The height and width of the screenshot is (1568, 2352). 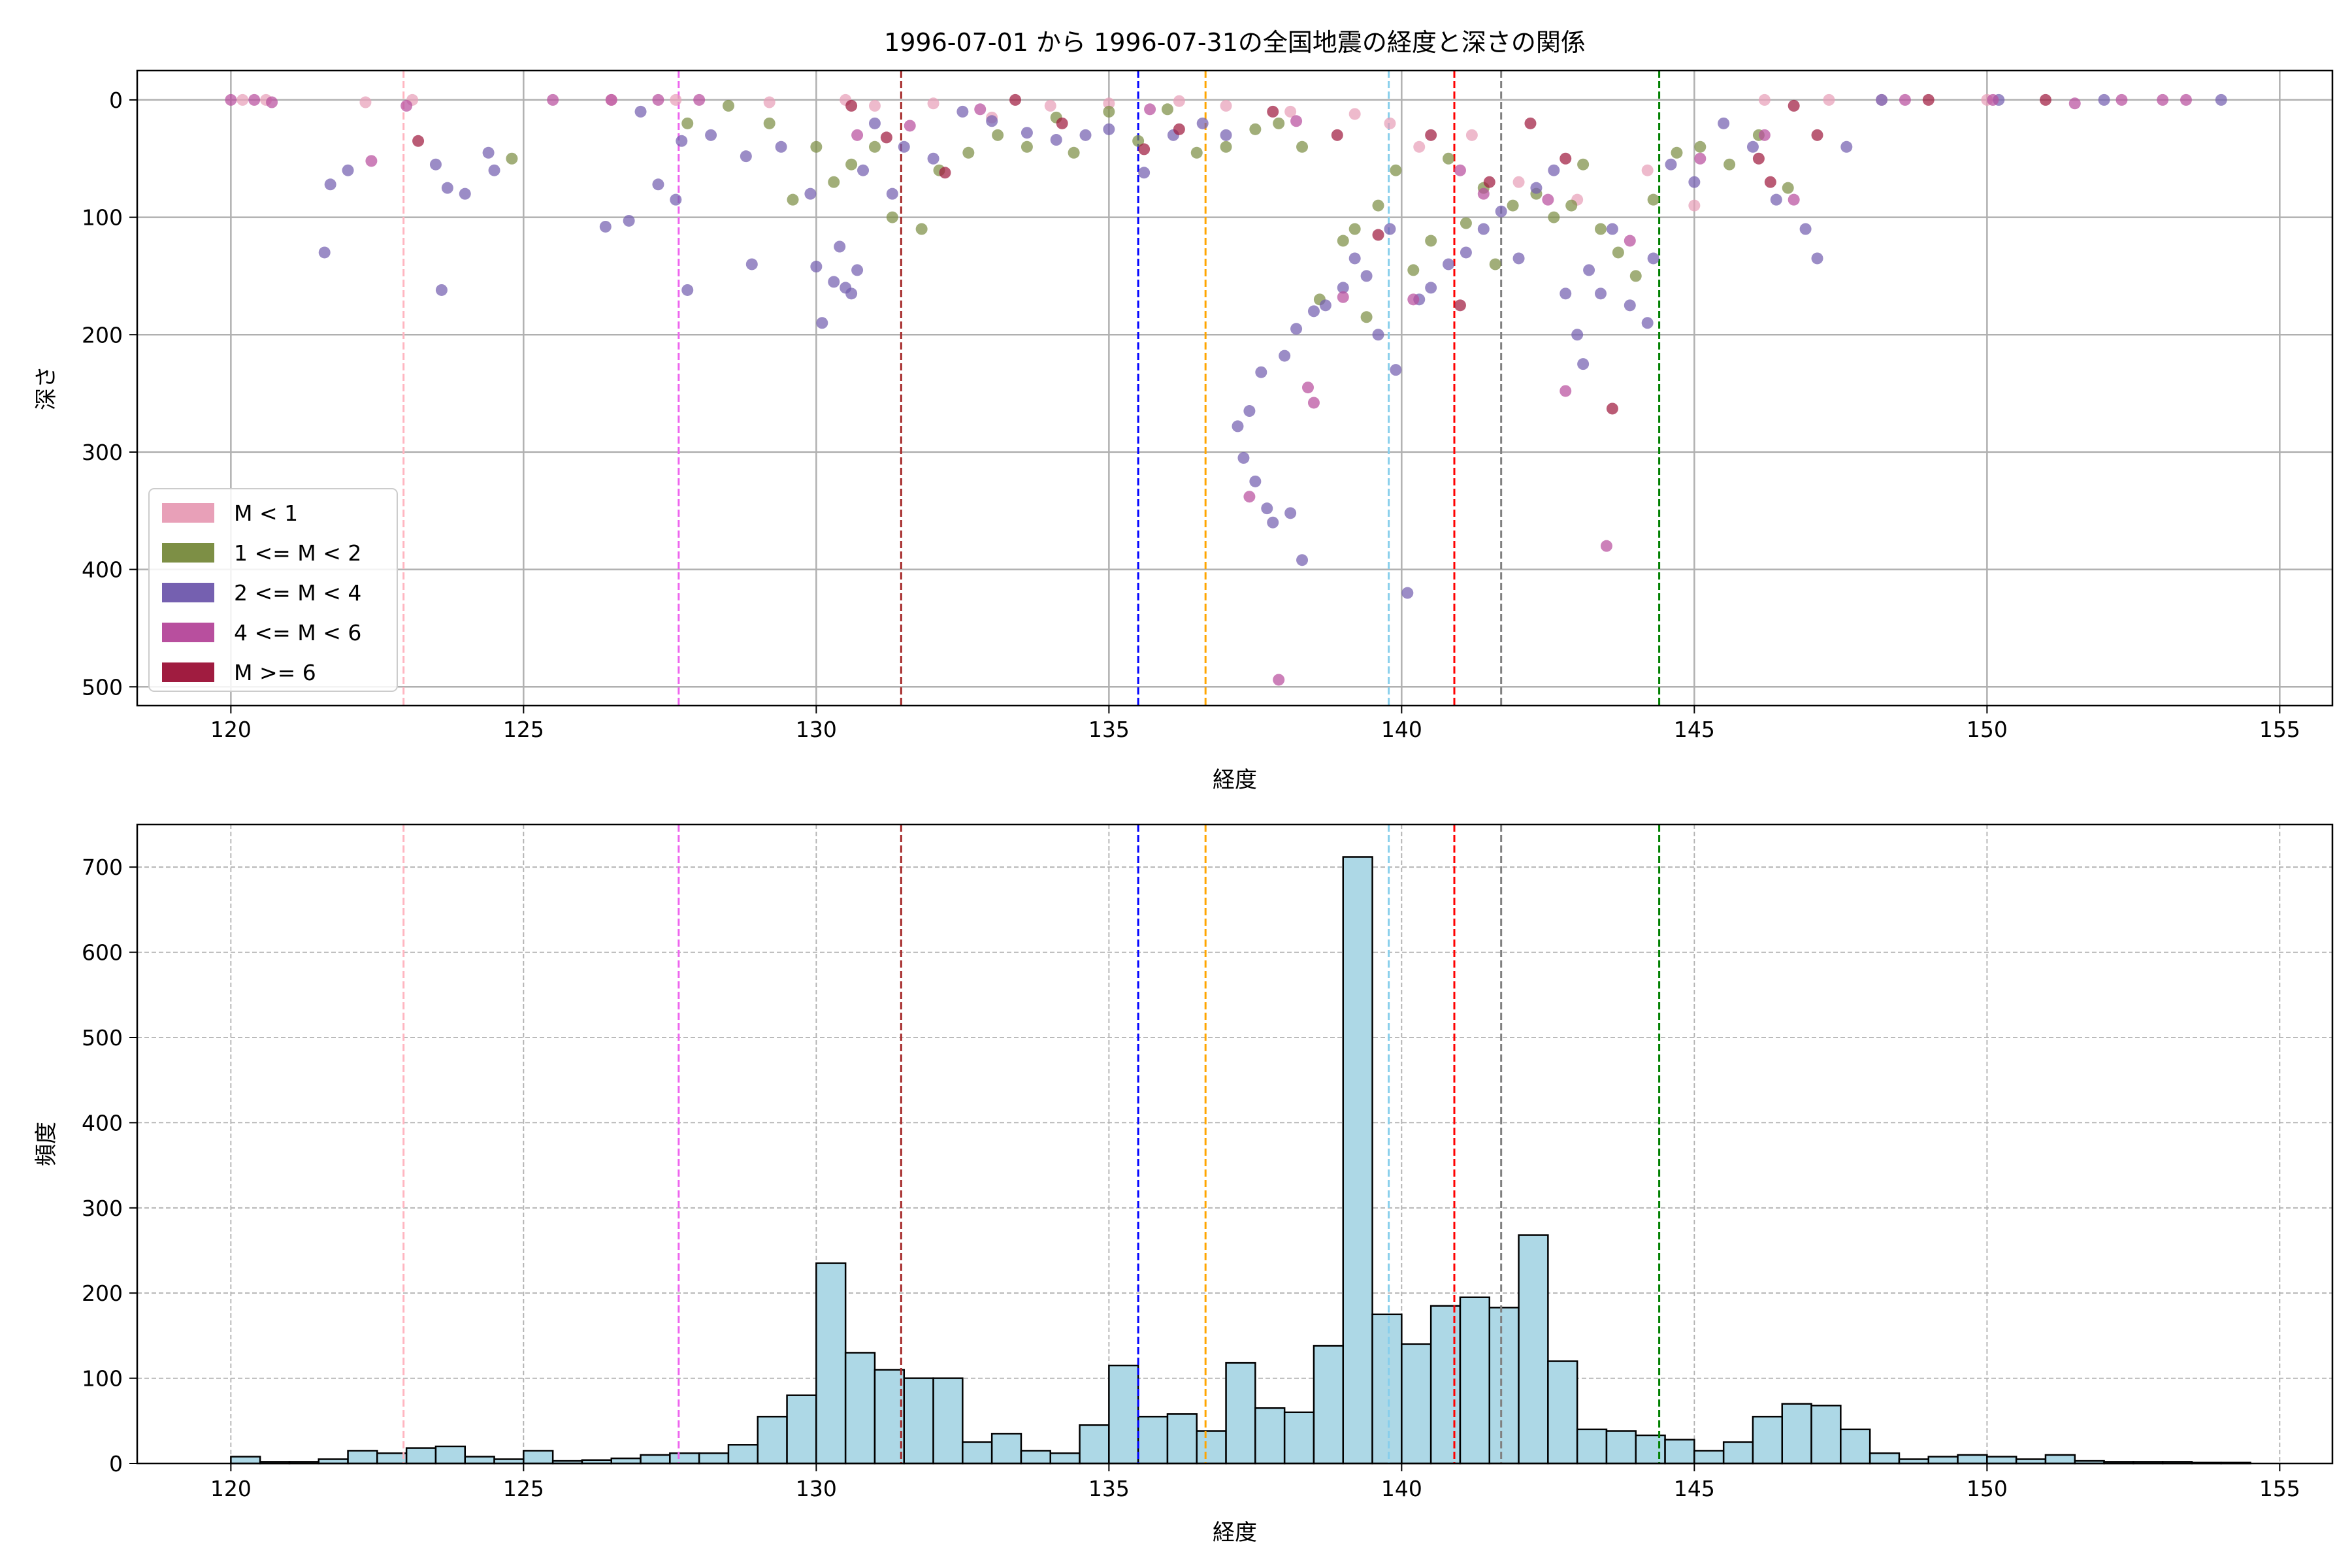 What do you see at coordinates (2279, 729) in the screenshot?
I see `scatter-x-tick-label: 155` at bounding box center [2279, 729].